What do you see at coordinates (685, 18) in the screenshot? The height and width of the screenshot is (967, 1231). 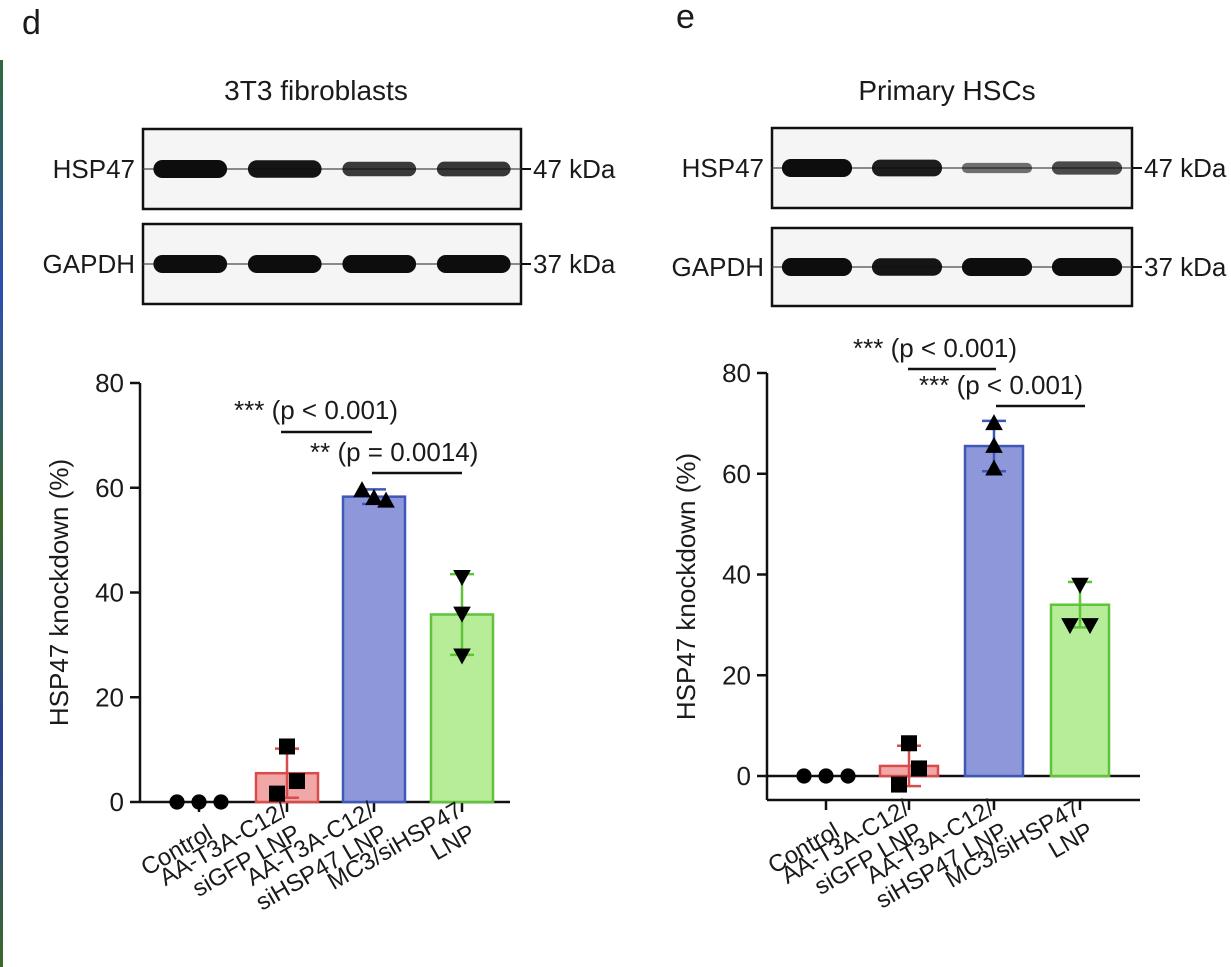 I see `panel-e-letter: e` at bounding box center [685, 18].